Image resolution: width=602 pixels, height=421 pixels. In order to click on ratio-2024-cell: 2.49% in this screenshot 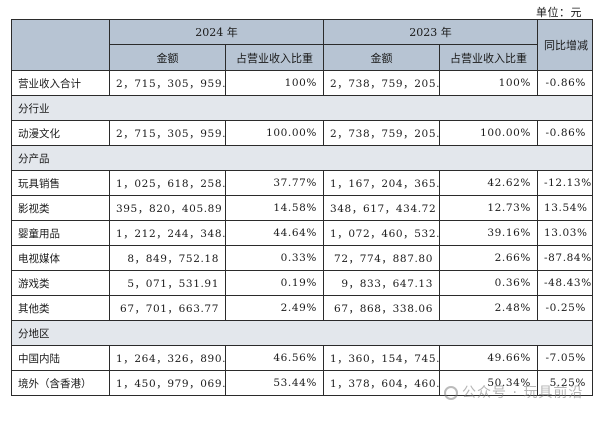, I will do `click(274, 308)`.